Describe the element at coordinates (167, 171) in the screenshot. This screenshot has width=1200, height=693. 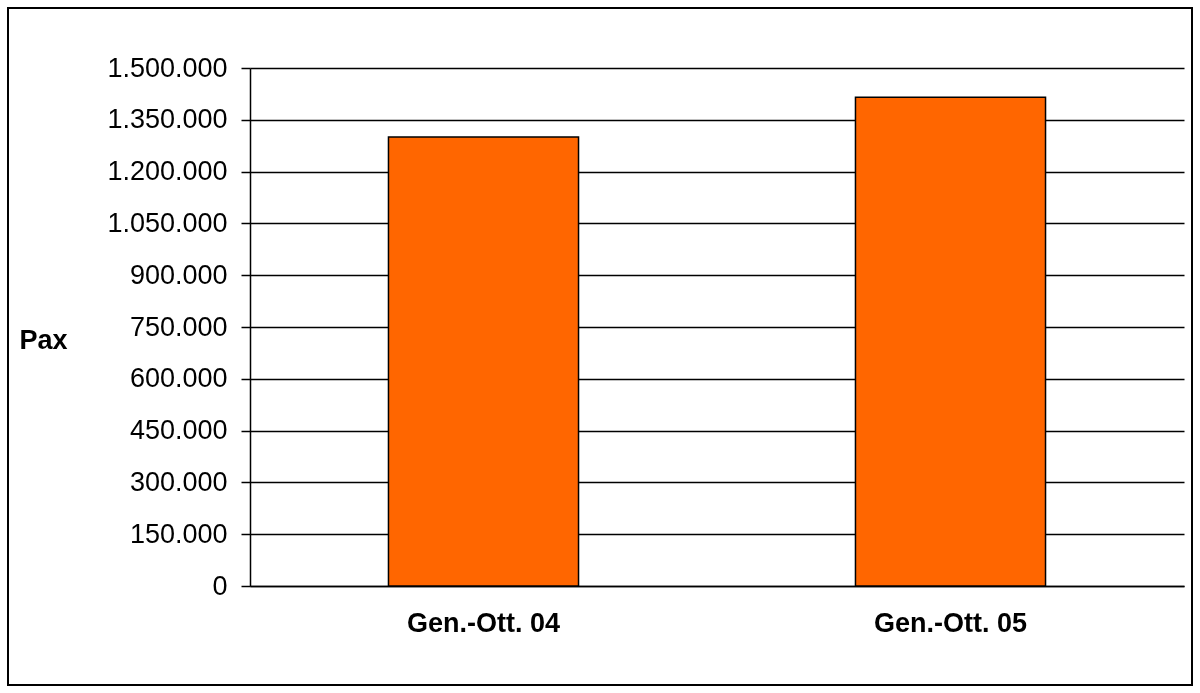
I see `y-tick-label: 1.200.000` at that location.